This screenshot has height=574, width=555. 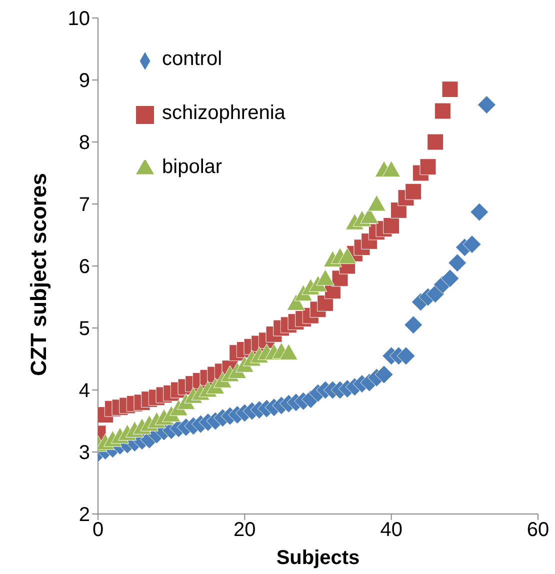 I want to click on y-tick-label: 4, so click(x=84, y=391).